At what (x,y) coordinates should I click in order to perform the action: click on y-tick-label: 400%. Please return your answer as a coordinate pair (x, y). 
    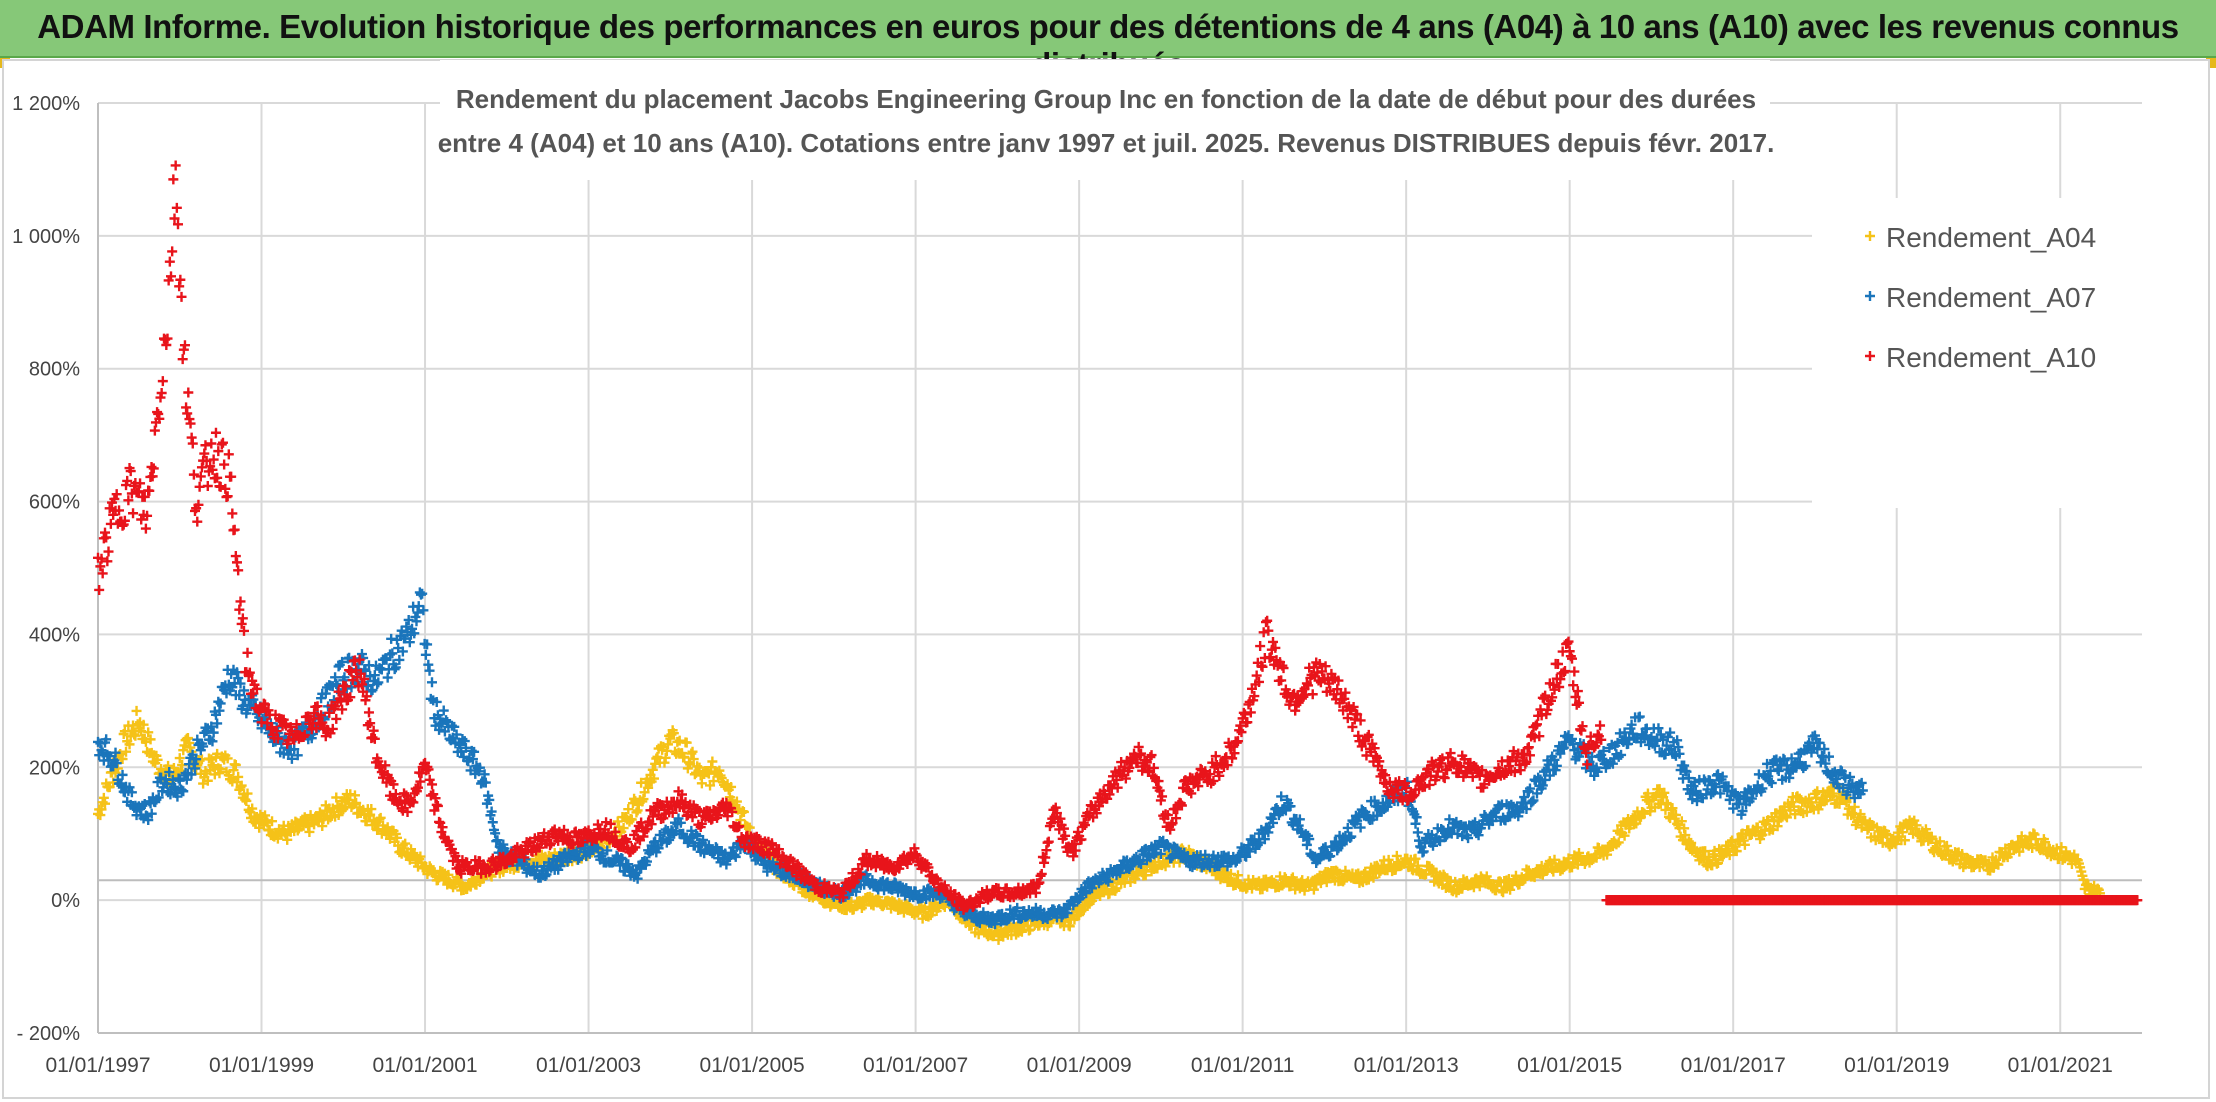
    Looking at the image, I should click on (54, 635).